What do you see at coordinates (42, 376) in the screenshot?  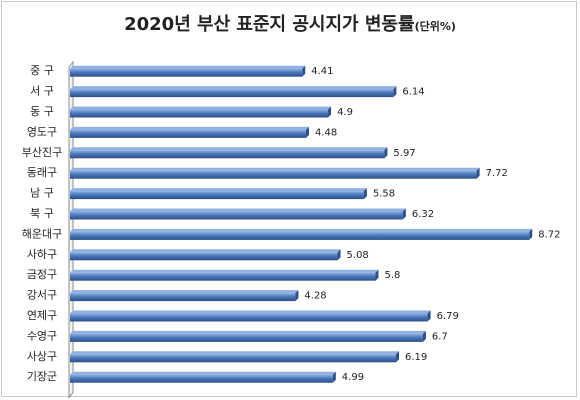 I see `category-label-16: 기장군` at bounding box center [42, 376].